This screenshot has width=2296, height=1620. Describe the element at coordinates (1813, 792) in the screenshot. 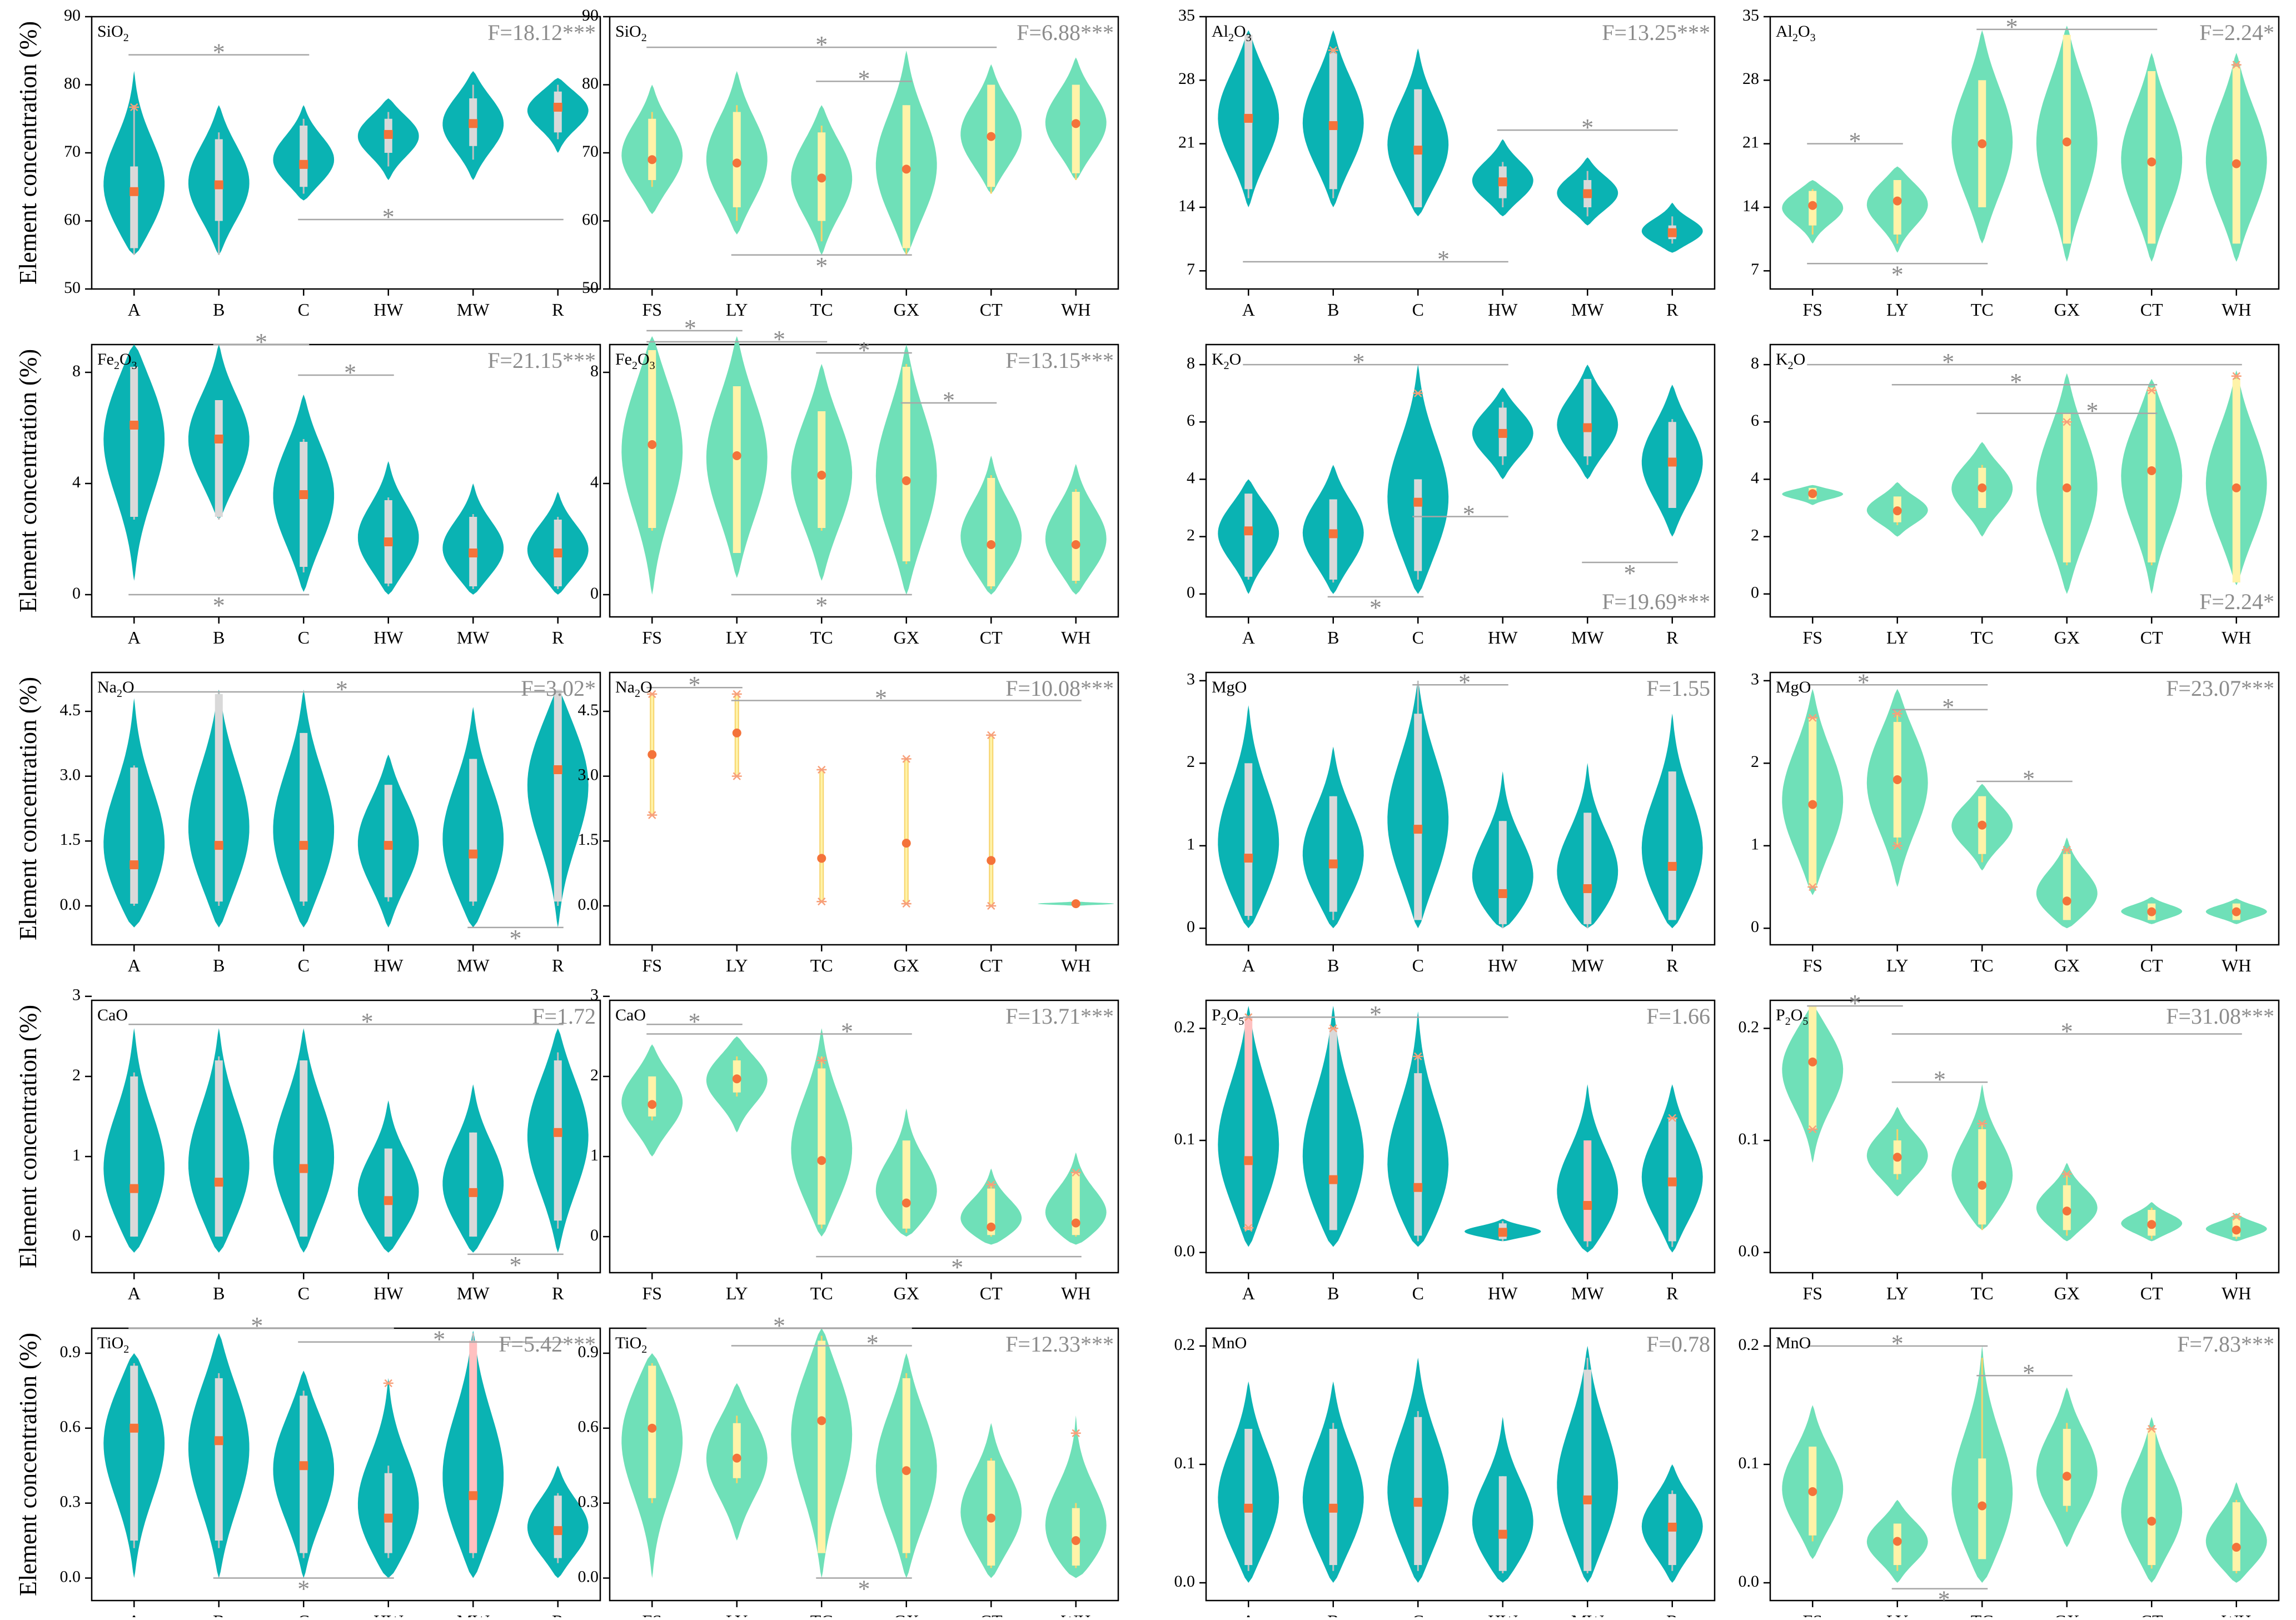

I see `violin-FS` at that location.